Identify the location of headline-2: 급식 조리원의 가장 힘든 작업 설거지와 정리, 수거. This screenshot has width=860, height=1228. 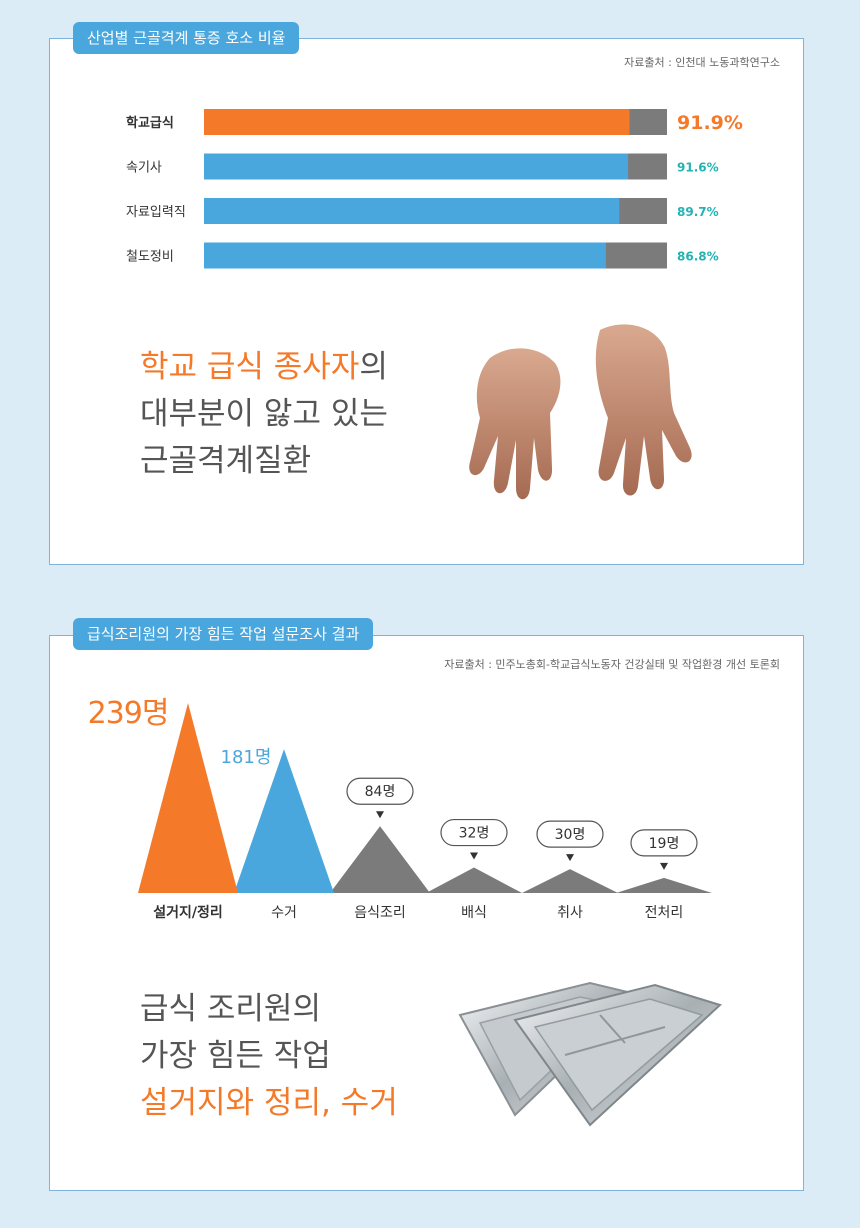
(269, 1056).